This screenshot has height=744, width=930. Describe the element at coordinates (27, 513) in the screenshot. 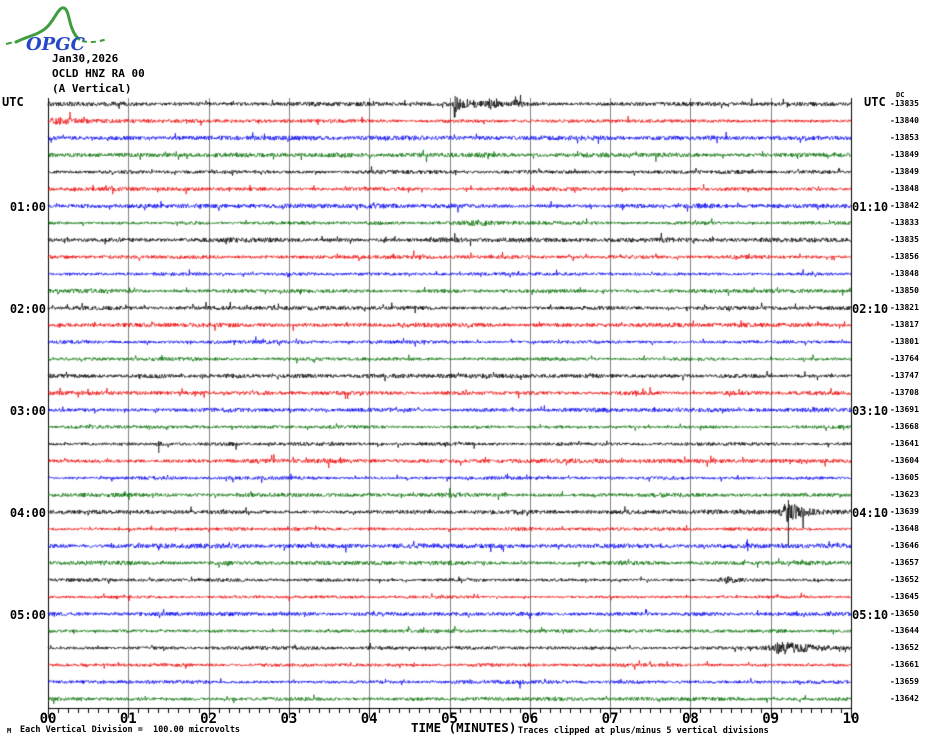

I see `hour-label-left: 04:00` at that location.